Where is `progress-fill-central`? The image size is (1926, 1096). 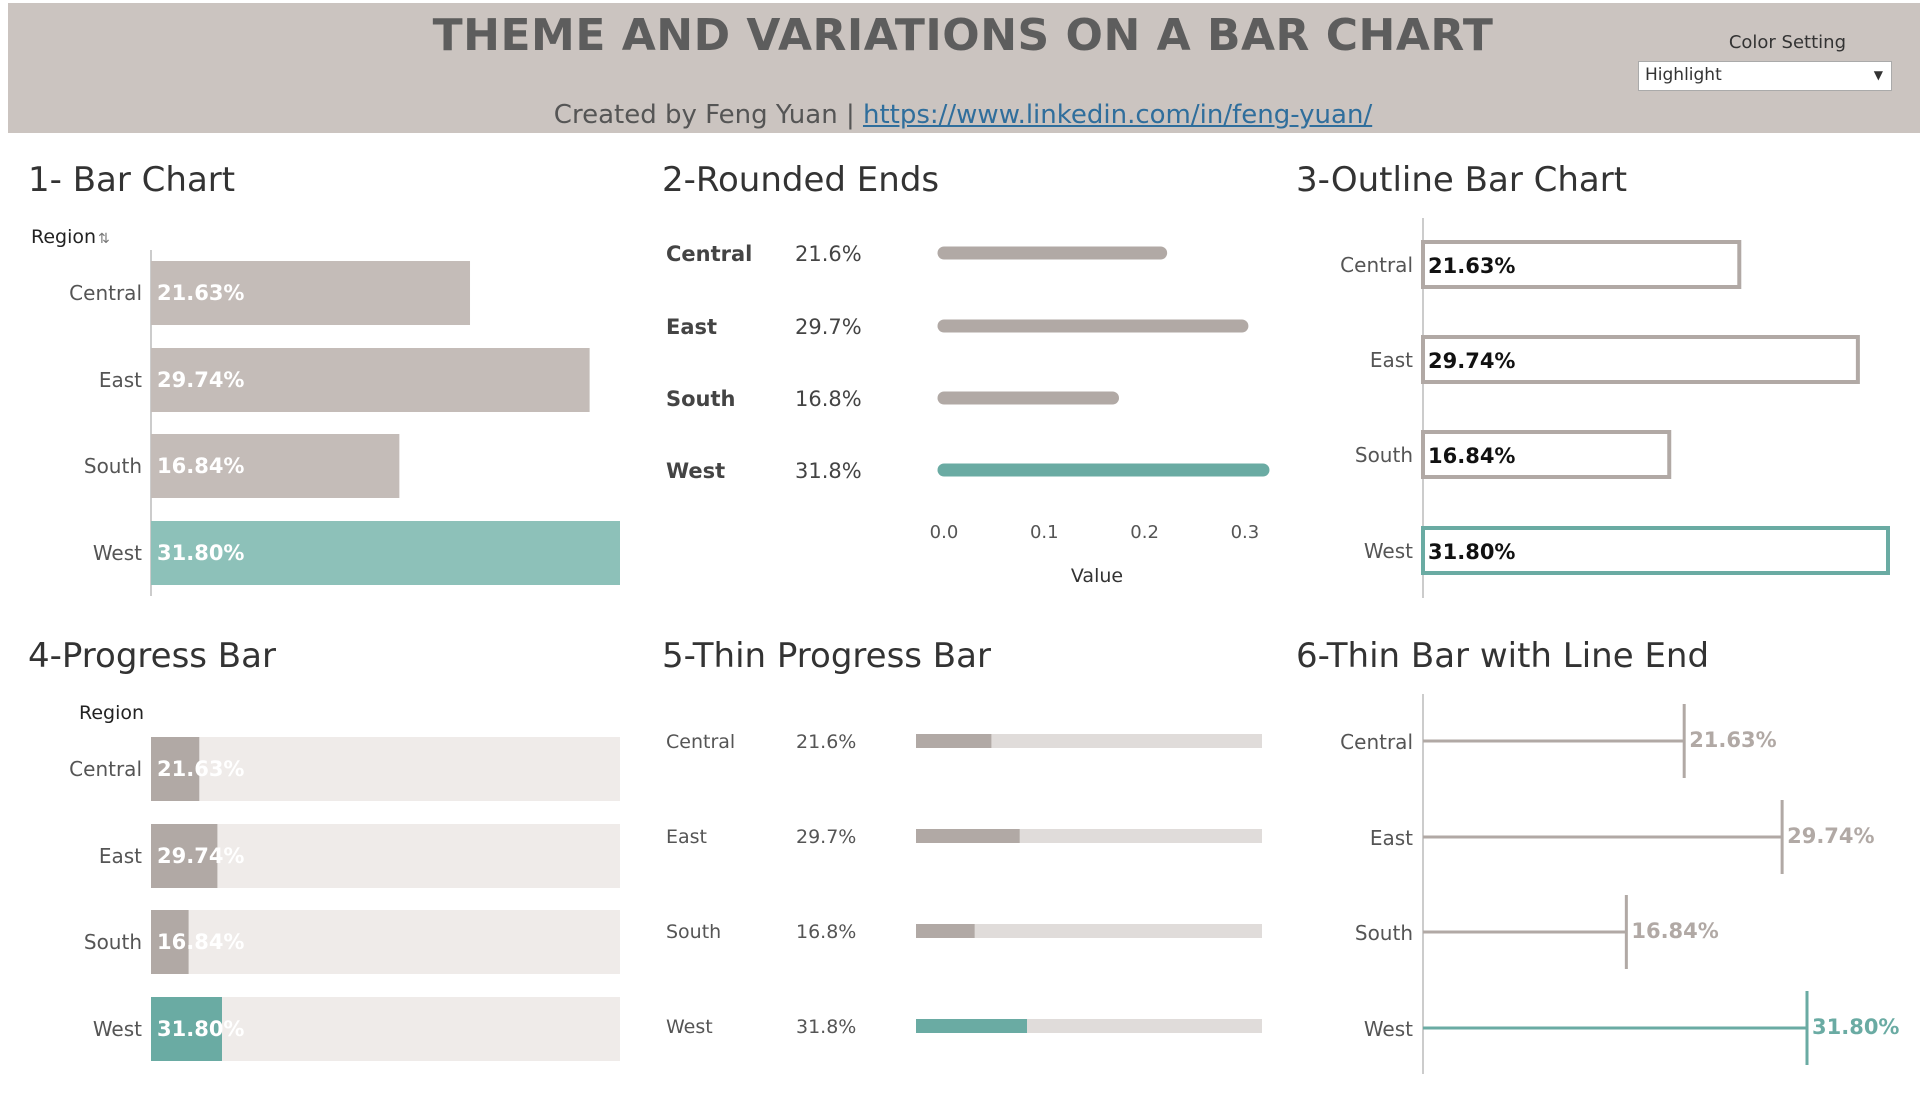 progress-fill-central is located at coordinates (175, 769).